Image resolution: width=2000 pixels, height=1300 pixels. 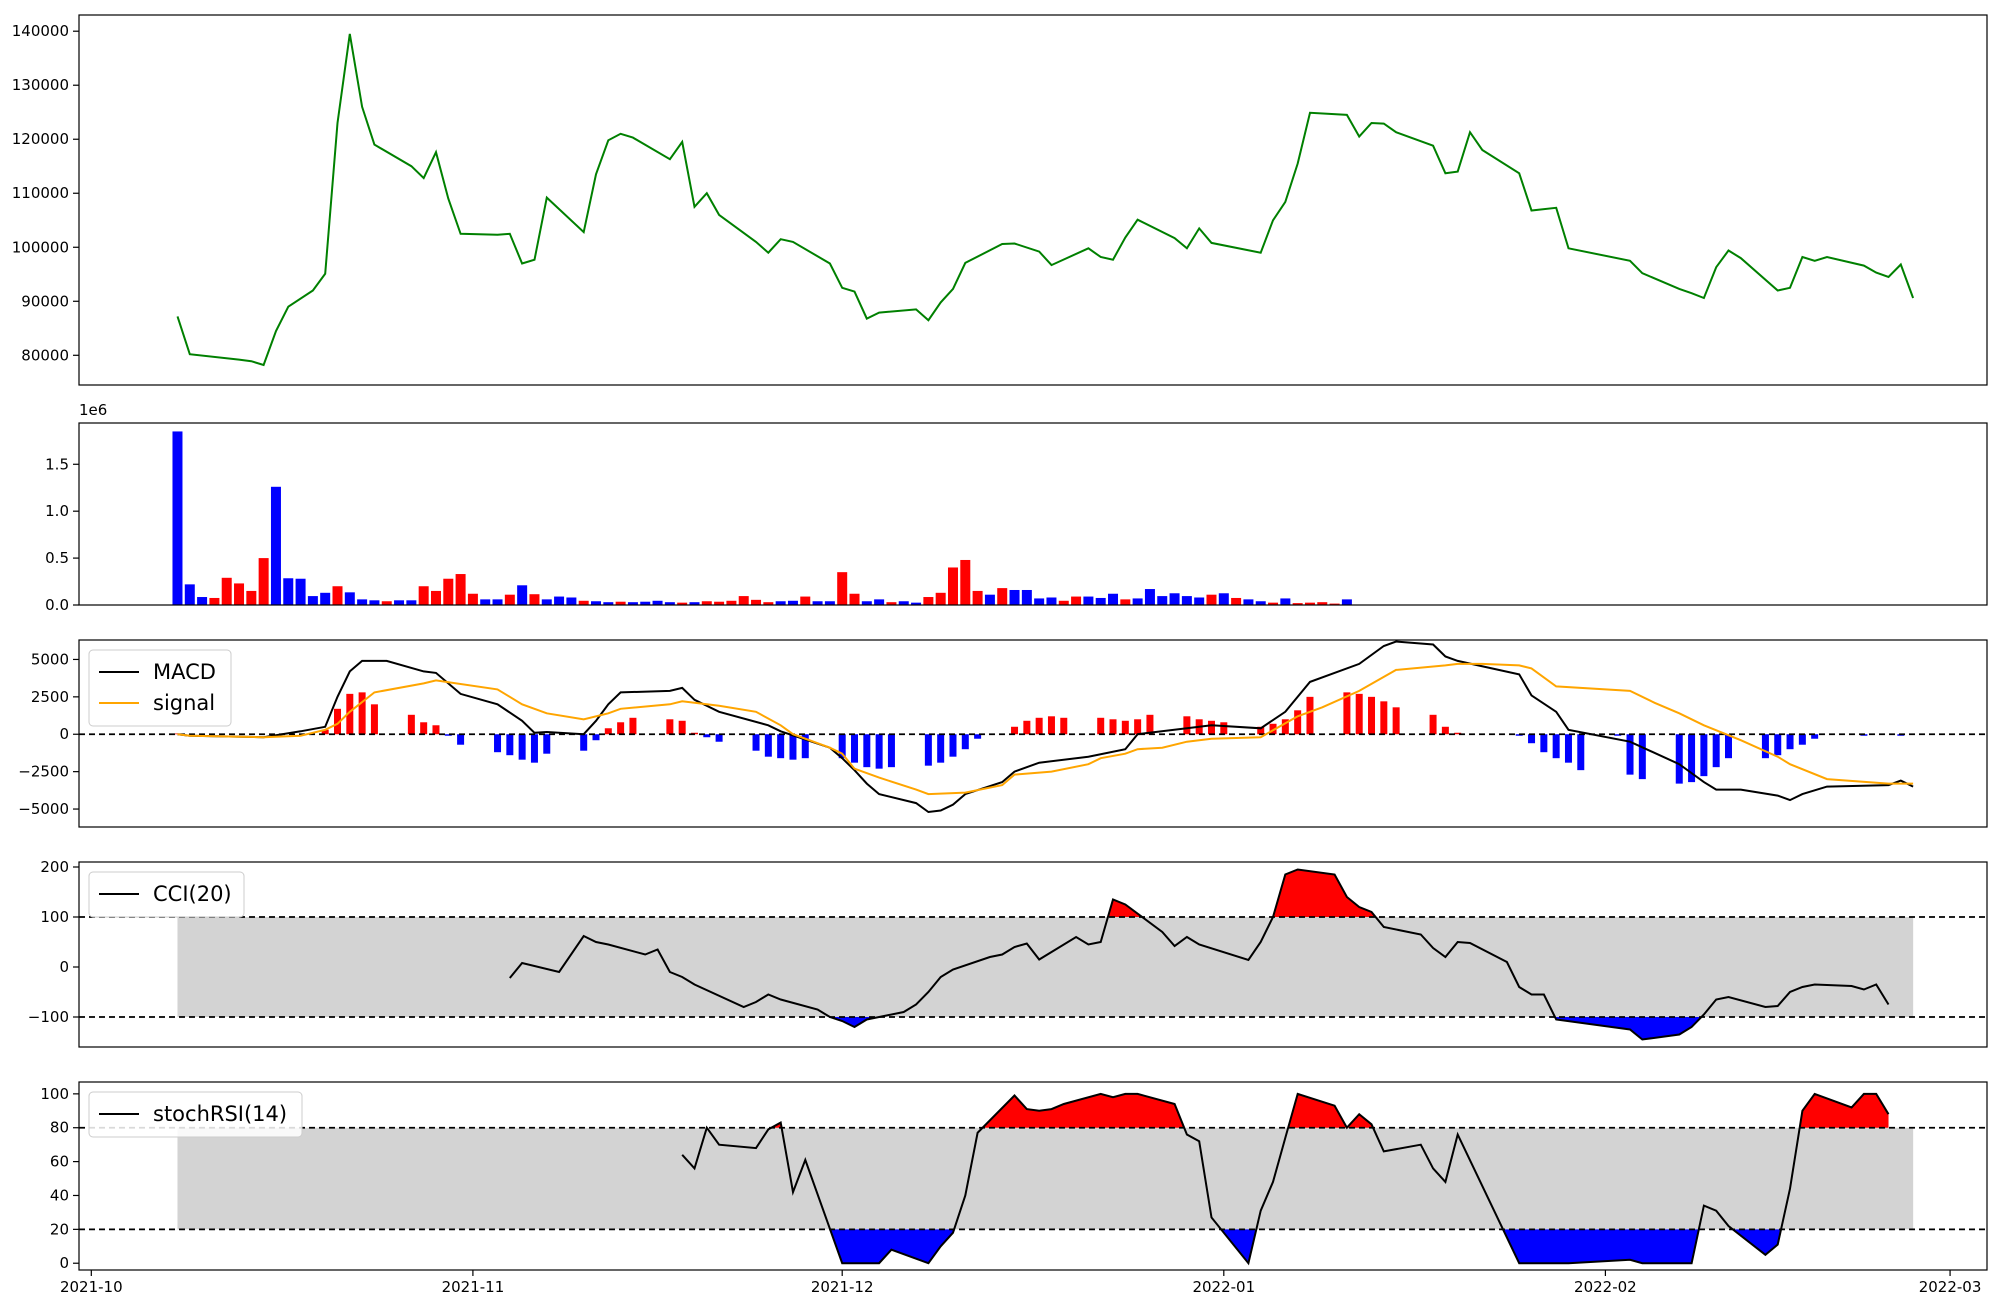 I want to click on series-line-signal, so click(x=1045, y=729).